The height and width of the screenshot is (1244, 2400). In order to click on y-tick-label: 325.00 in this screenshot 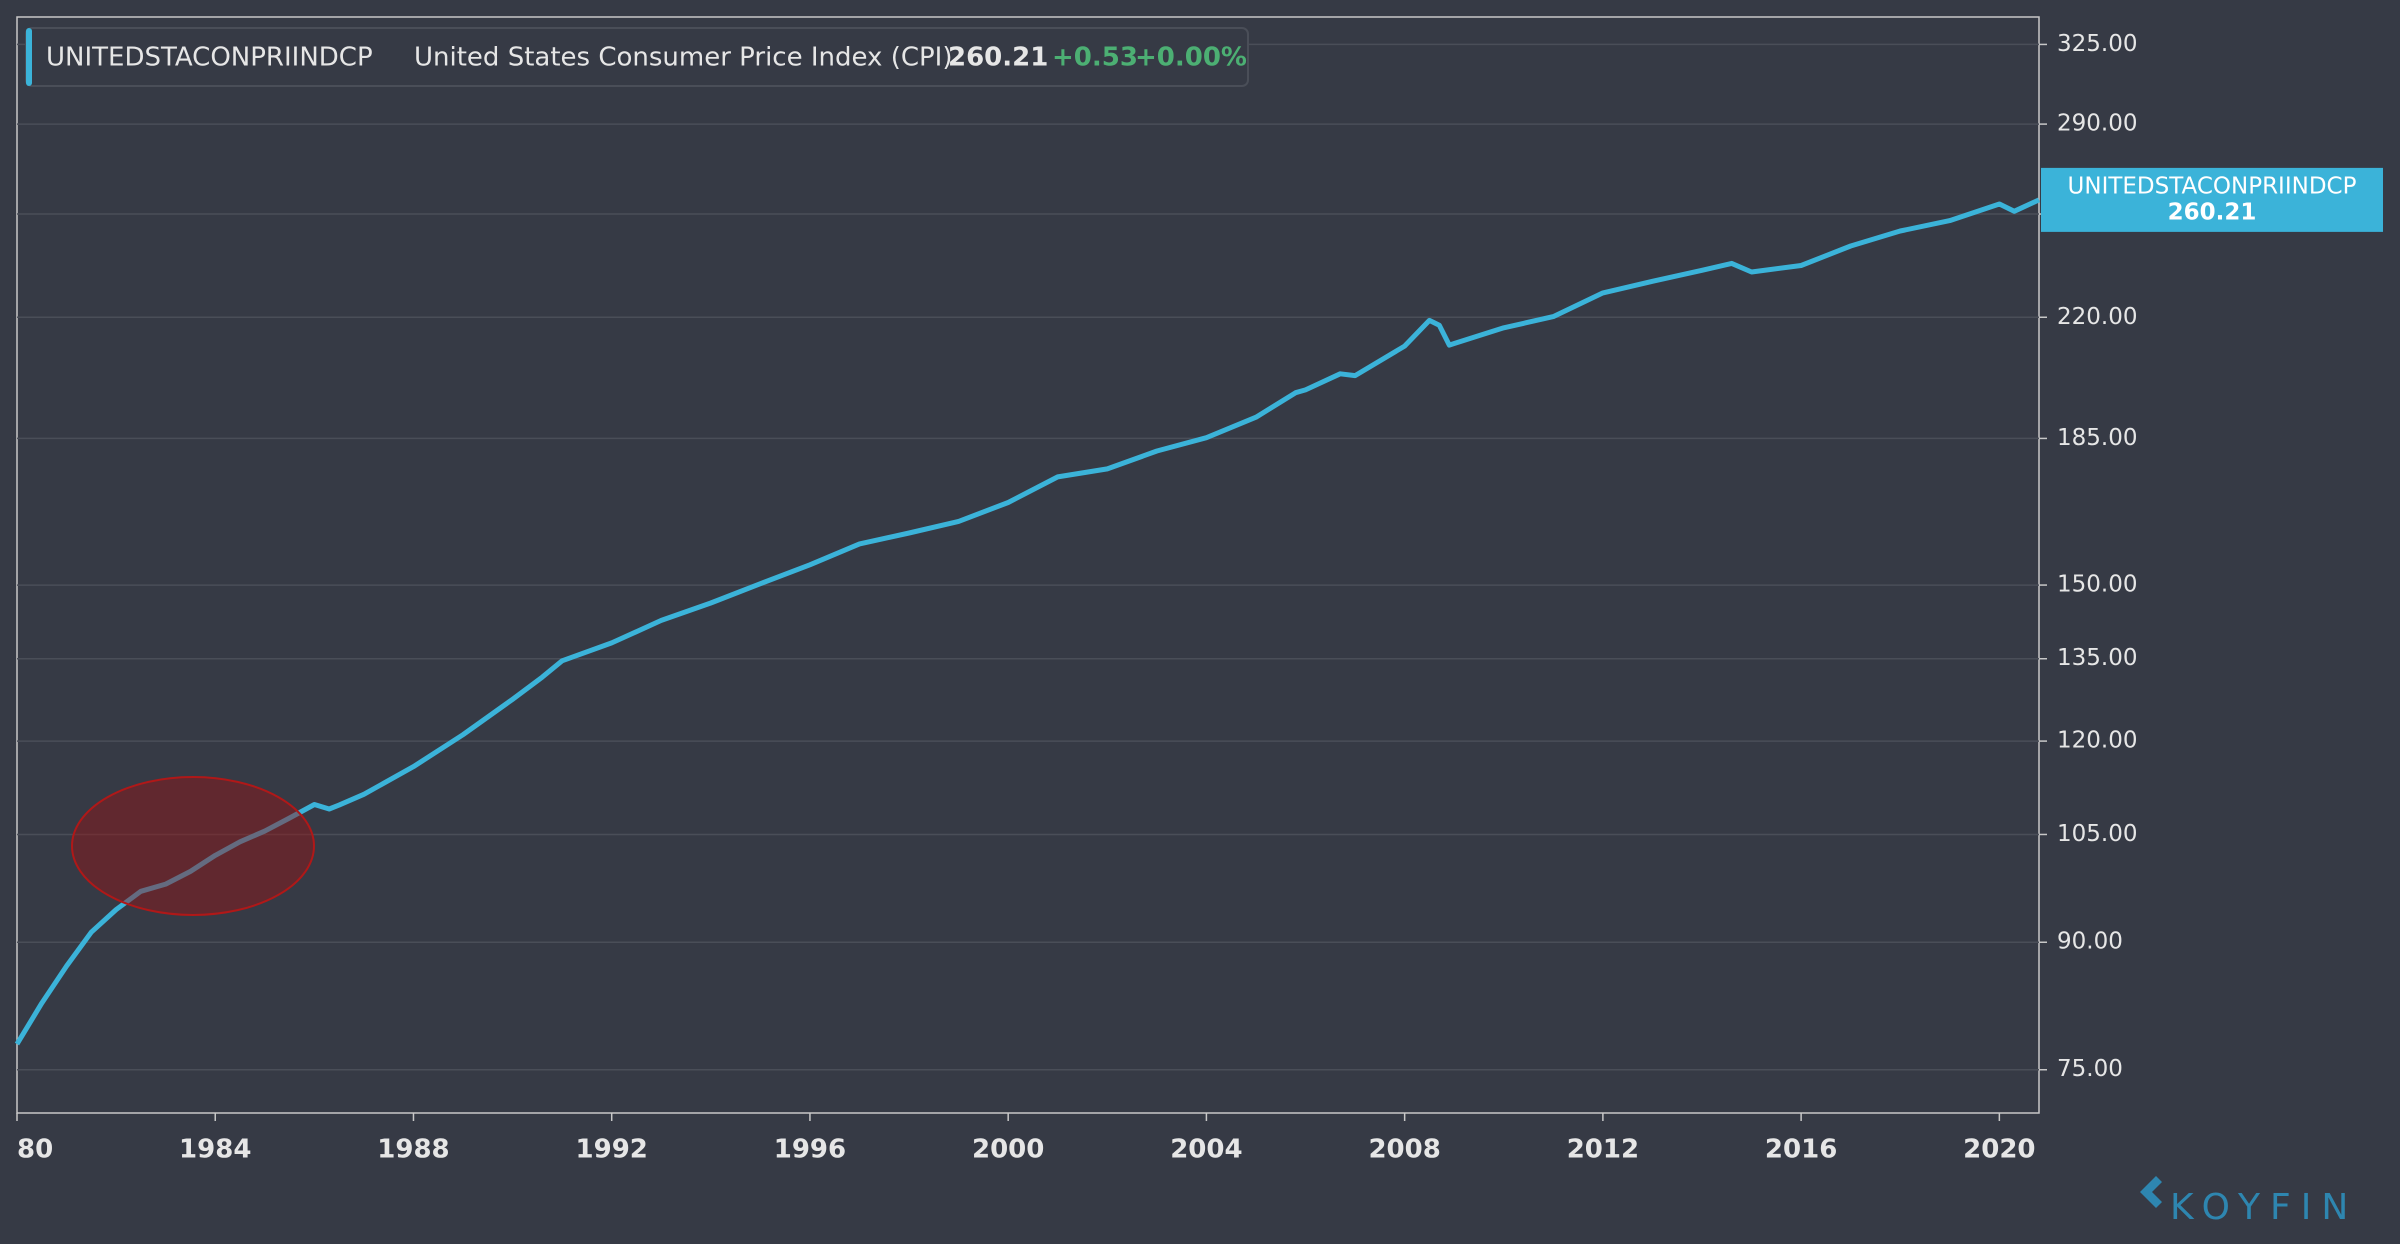, I will do `click(2097, 44)`.